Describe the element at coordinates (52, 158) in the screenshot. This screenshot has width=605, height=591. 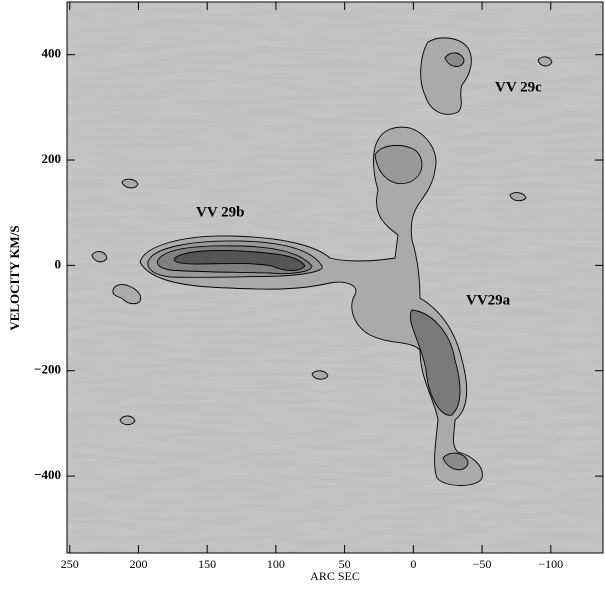
I see `y-tick-label: 200` at that location.